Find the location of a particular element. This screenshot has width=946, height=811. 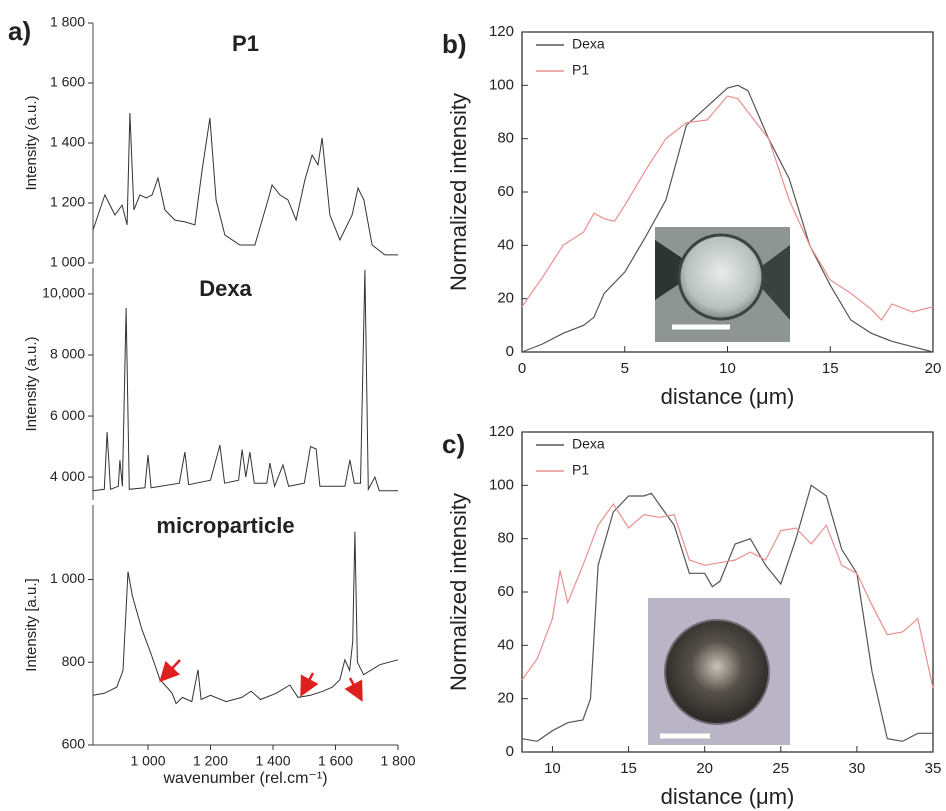

inset-photo-b is located at coordinates (722, 284).